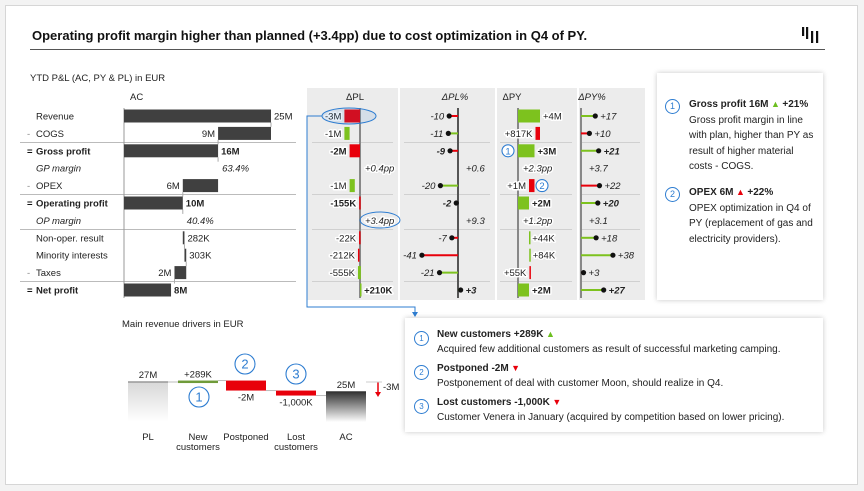  I want to click on marker-number: 2, so click(541, 186).